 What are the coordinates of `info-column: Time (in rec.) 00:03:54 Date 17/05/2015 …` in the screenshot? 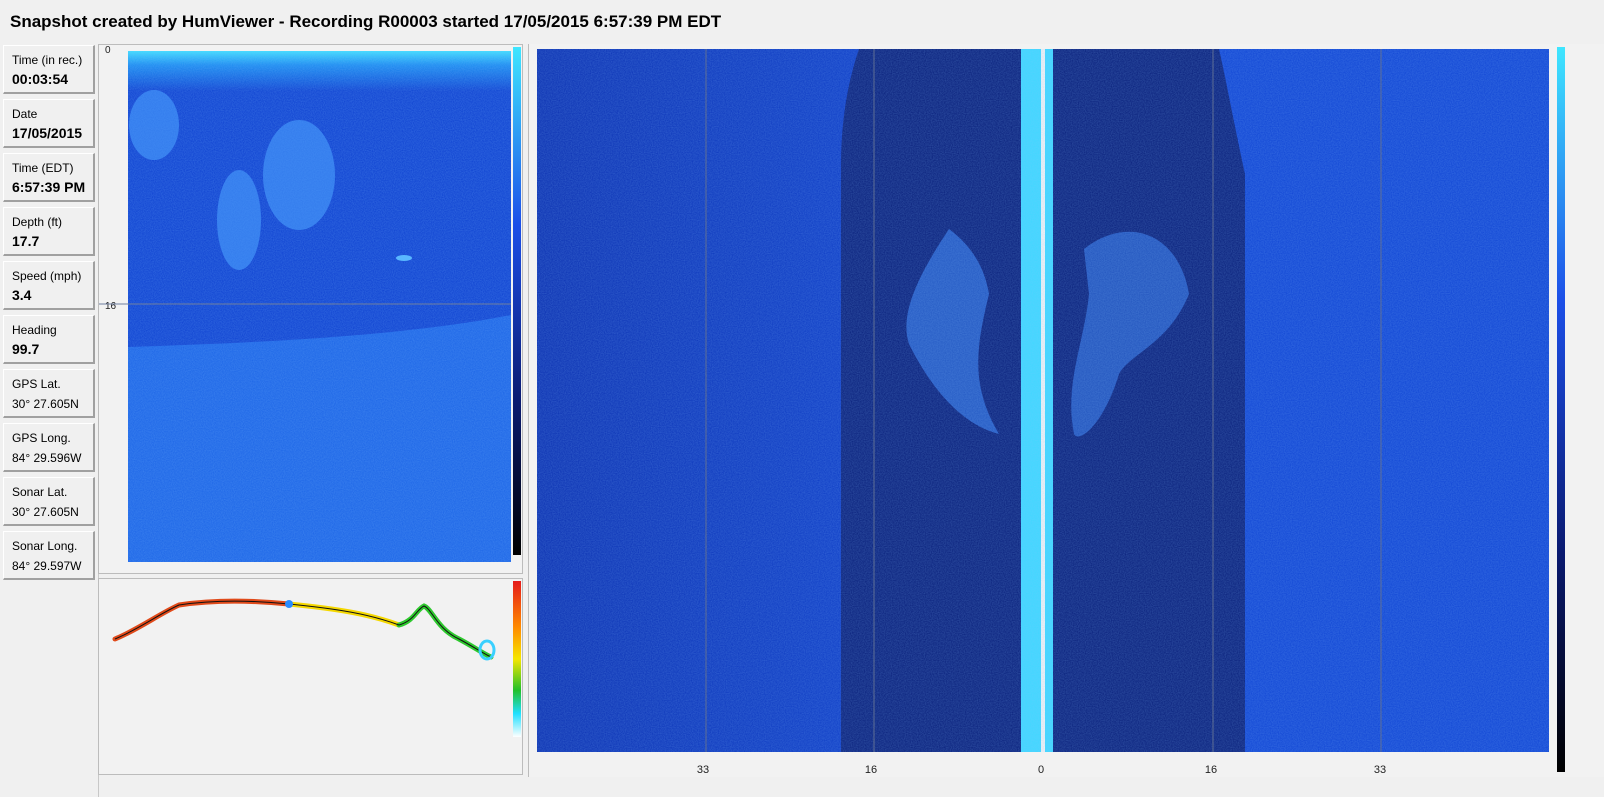 It's located at (49, 420).